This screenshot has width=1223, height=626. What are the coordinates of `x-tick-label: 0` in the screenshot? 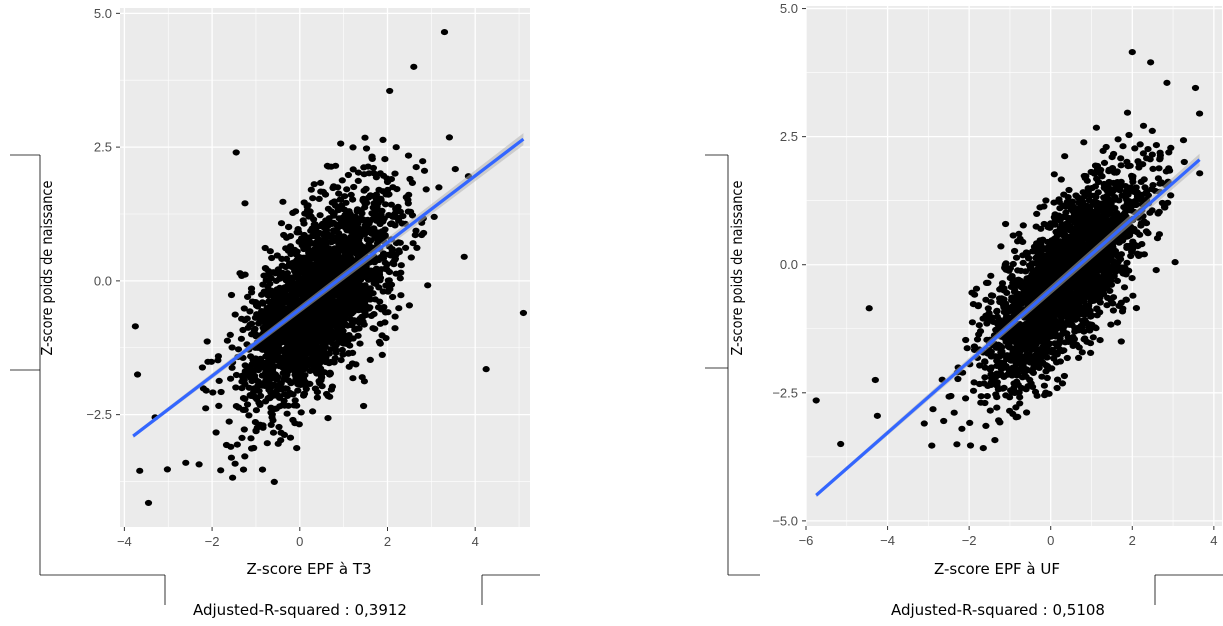 It's located at (299, 541).